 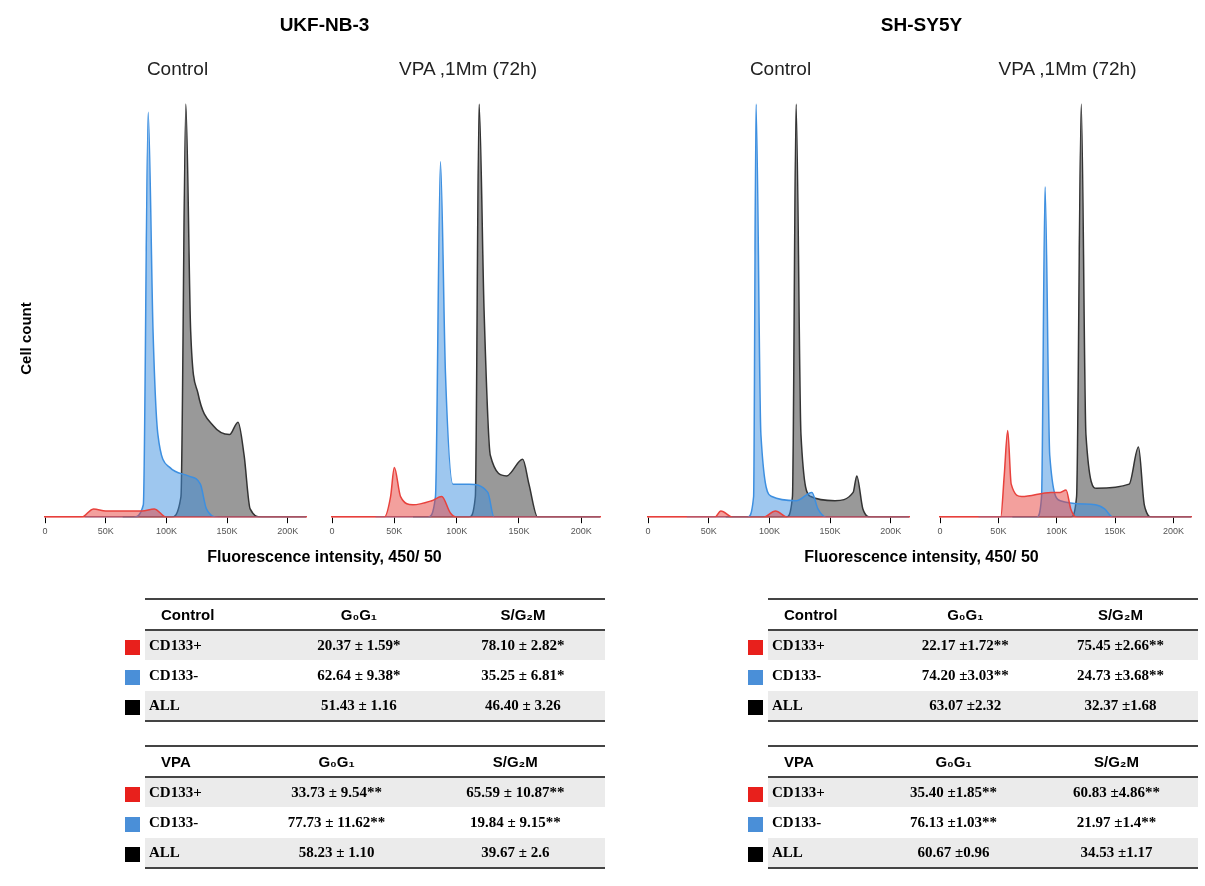 I want to click on text: 24.73 ±3.68**, so click(x=1120, y=675).